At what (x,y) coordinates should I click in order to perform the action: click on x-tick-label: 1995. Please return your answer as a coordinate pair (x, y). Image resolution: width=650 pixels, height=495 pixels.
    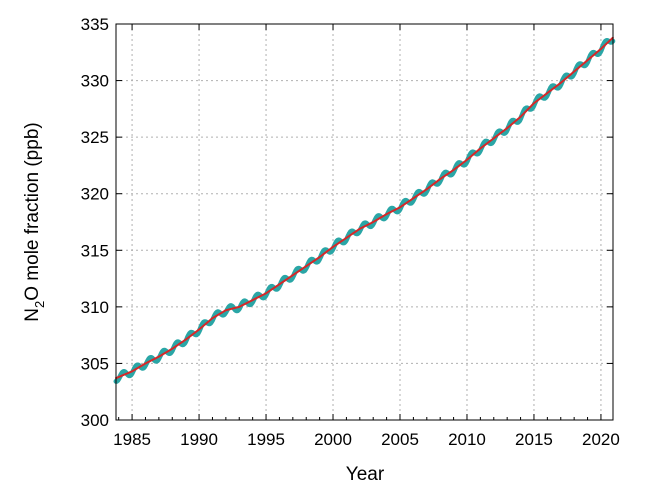
    Looking at the image, I should click on (266, 439).